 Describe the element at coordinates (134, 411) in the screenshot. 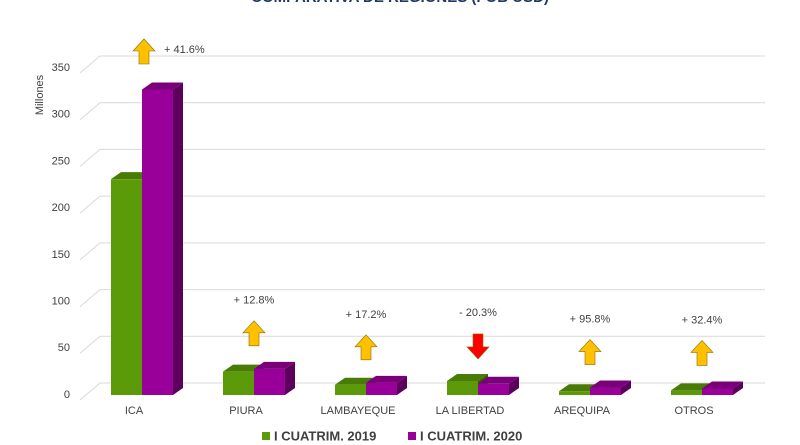

I see `x-tick-label: ICA` at that location.